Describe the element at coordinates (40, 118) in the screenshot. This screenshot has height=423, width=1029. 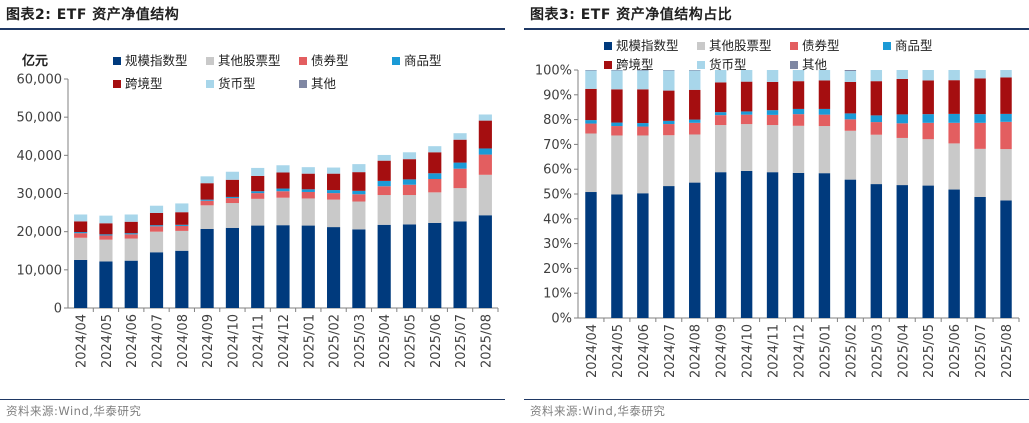
I see `y-tick-label: 50,000` at that location.